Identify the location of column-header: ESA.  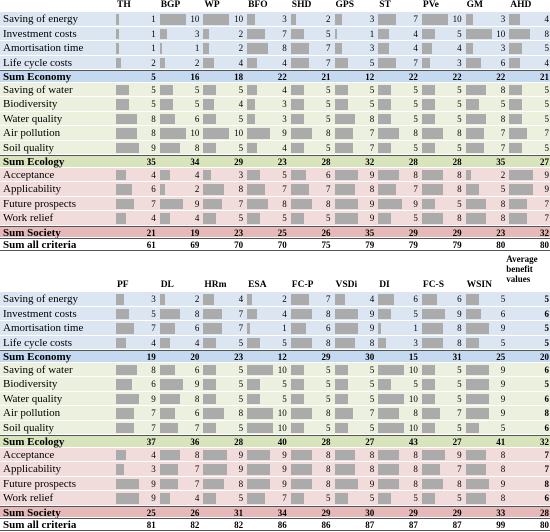
(257, 285).